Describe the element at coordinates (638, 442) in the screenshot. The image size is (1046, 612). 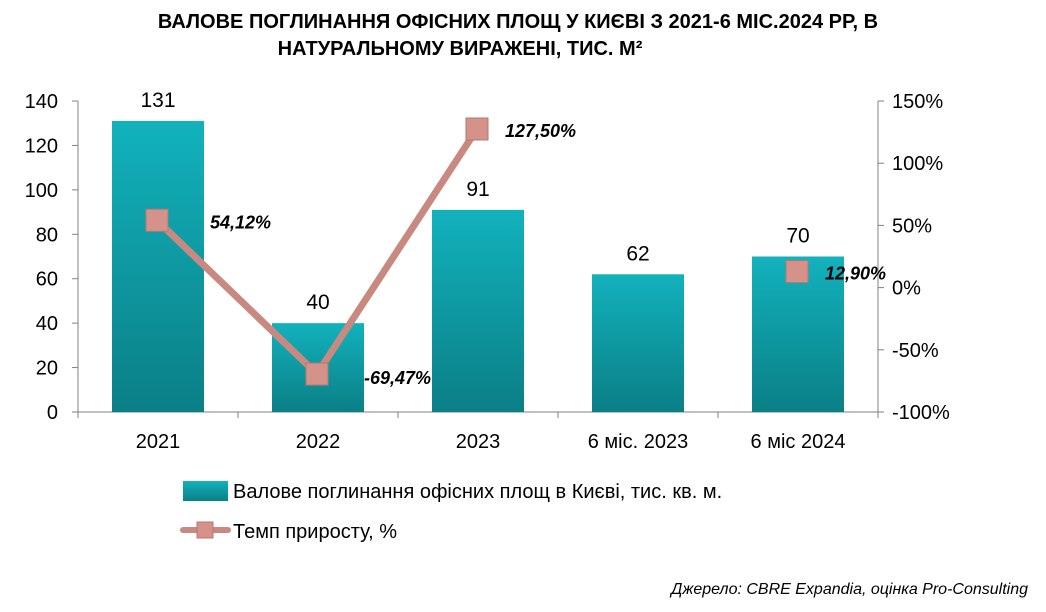
I see `x-tick-label: 6 міс. 2023` at that location.